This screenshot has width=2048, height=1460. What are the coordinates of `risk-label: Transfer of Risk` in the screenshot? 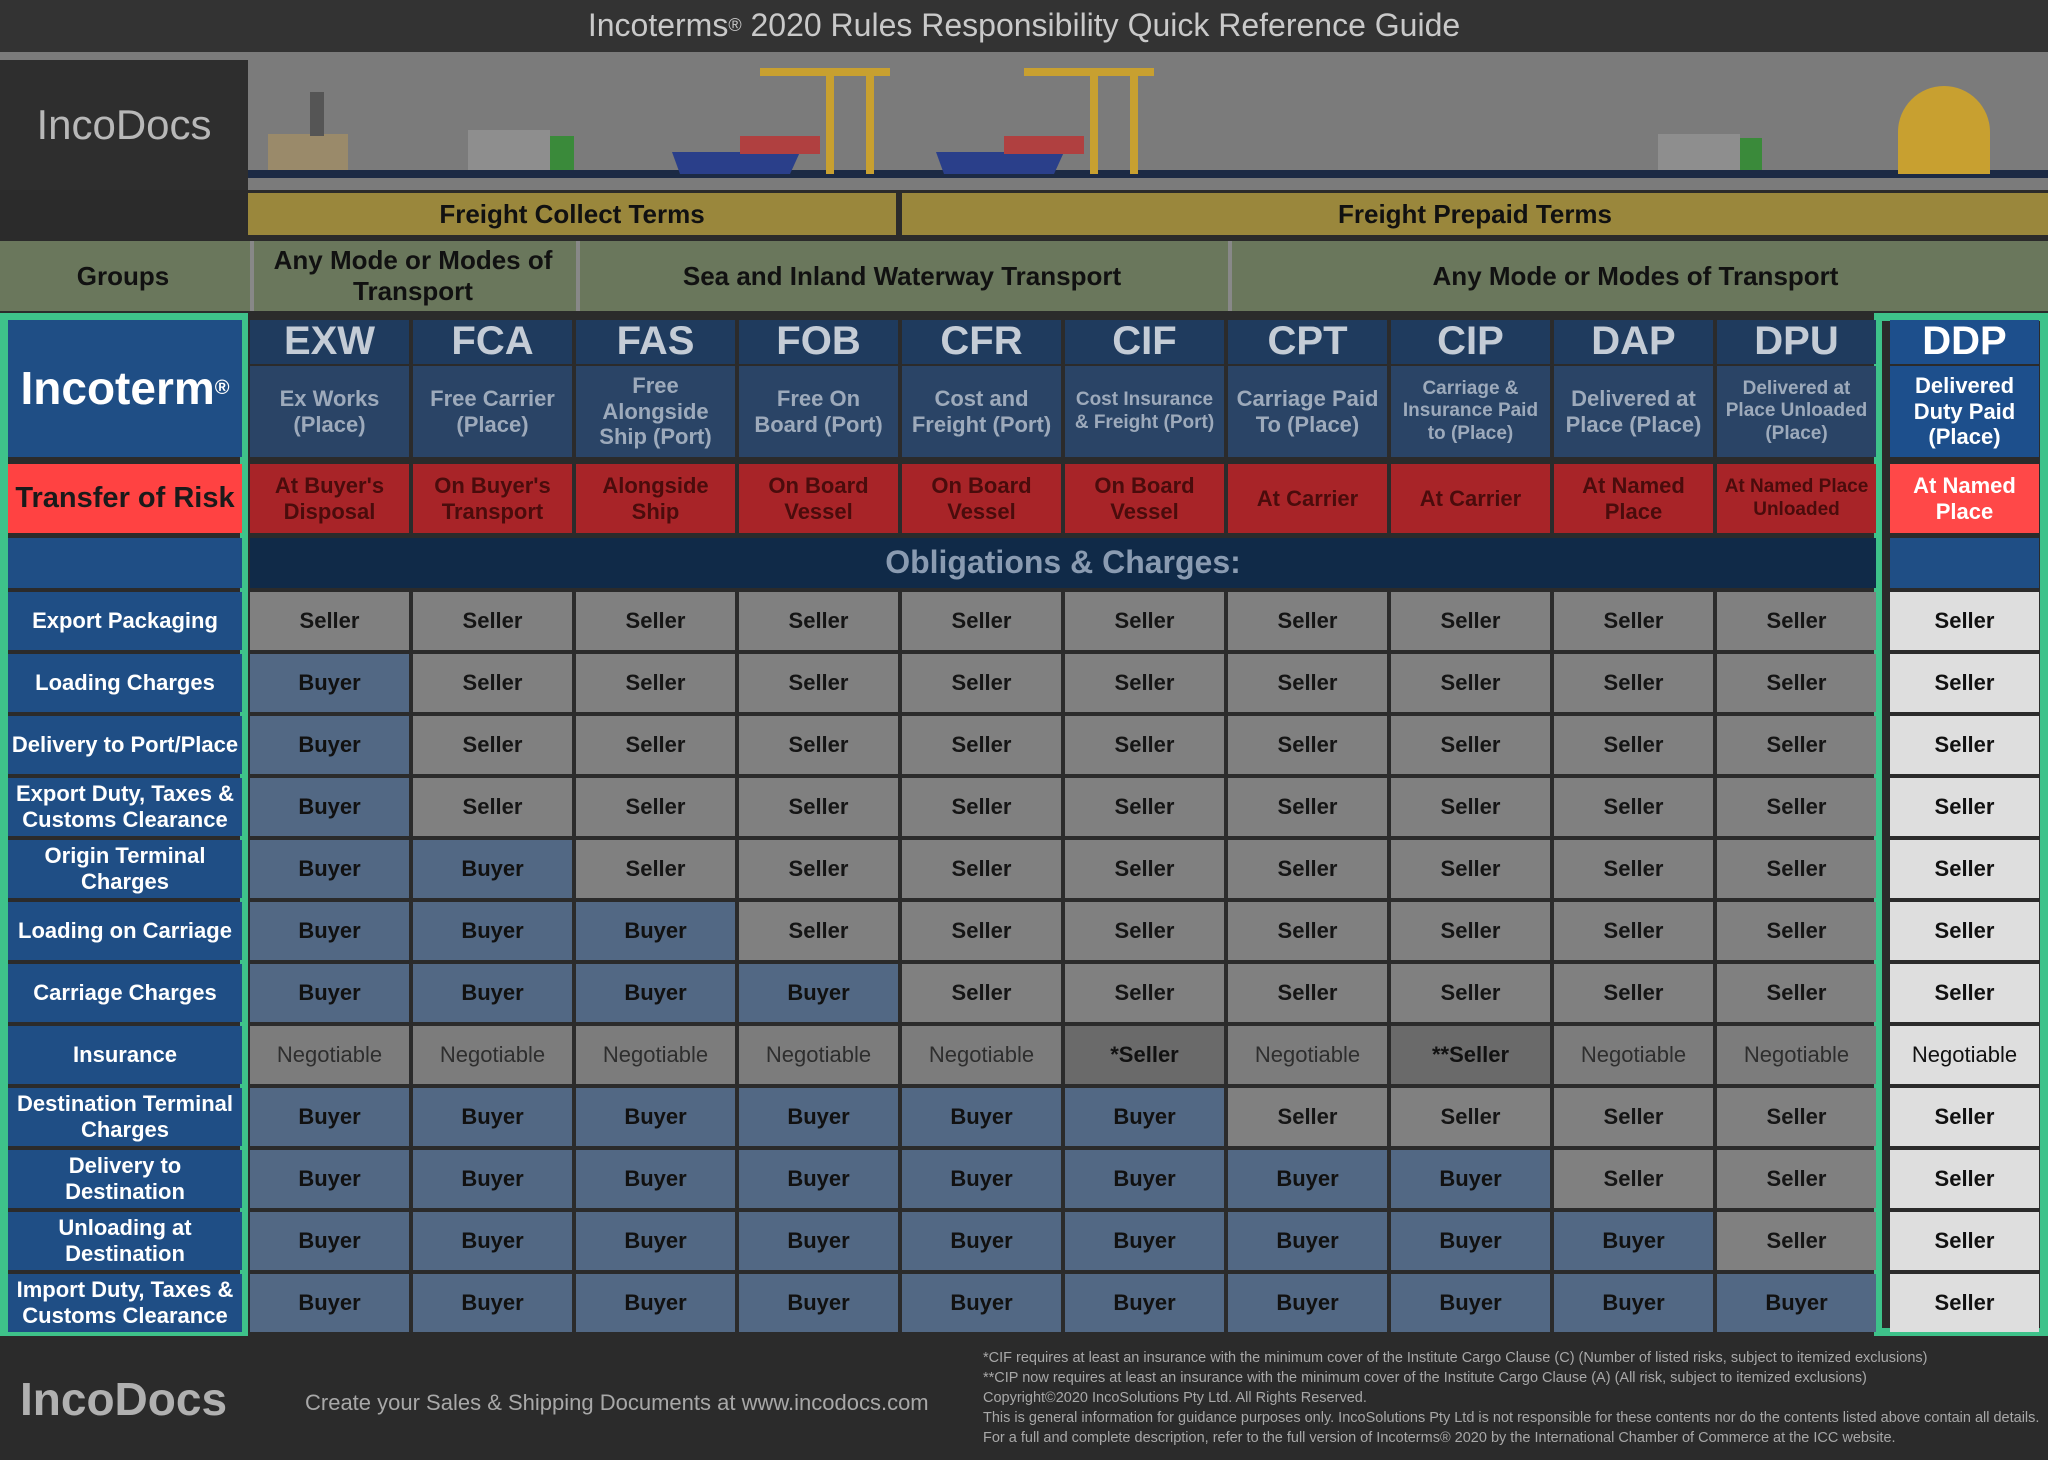 It's located at (125, 498).